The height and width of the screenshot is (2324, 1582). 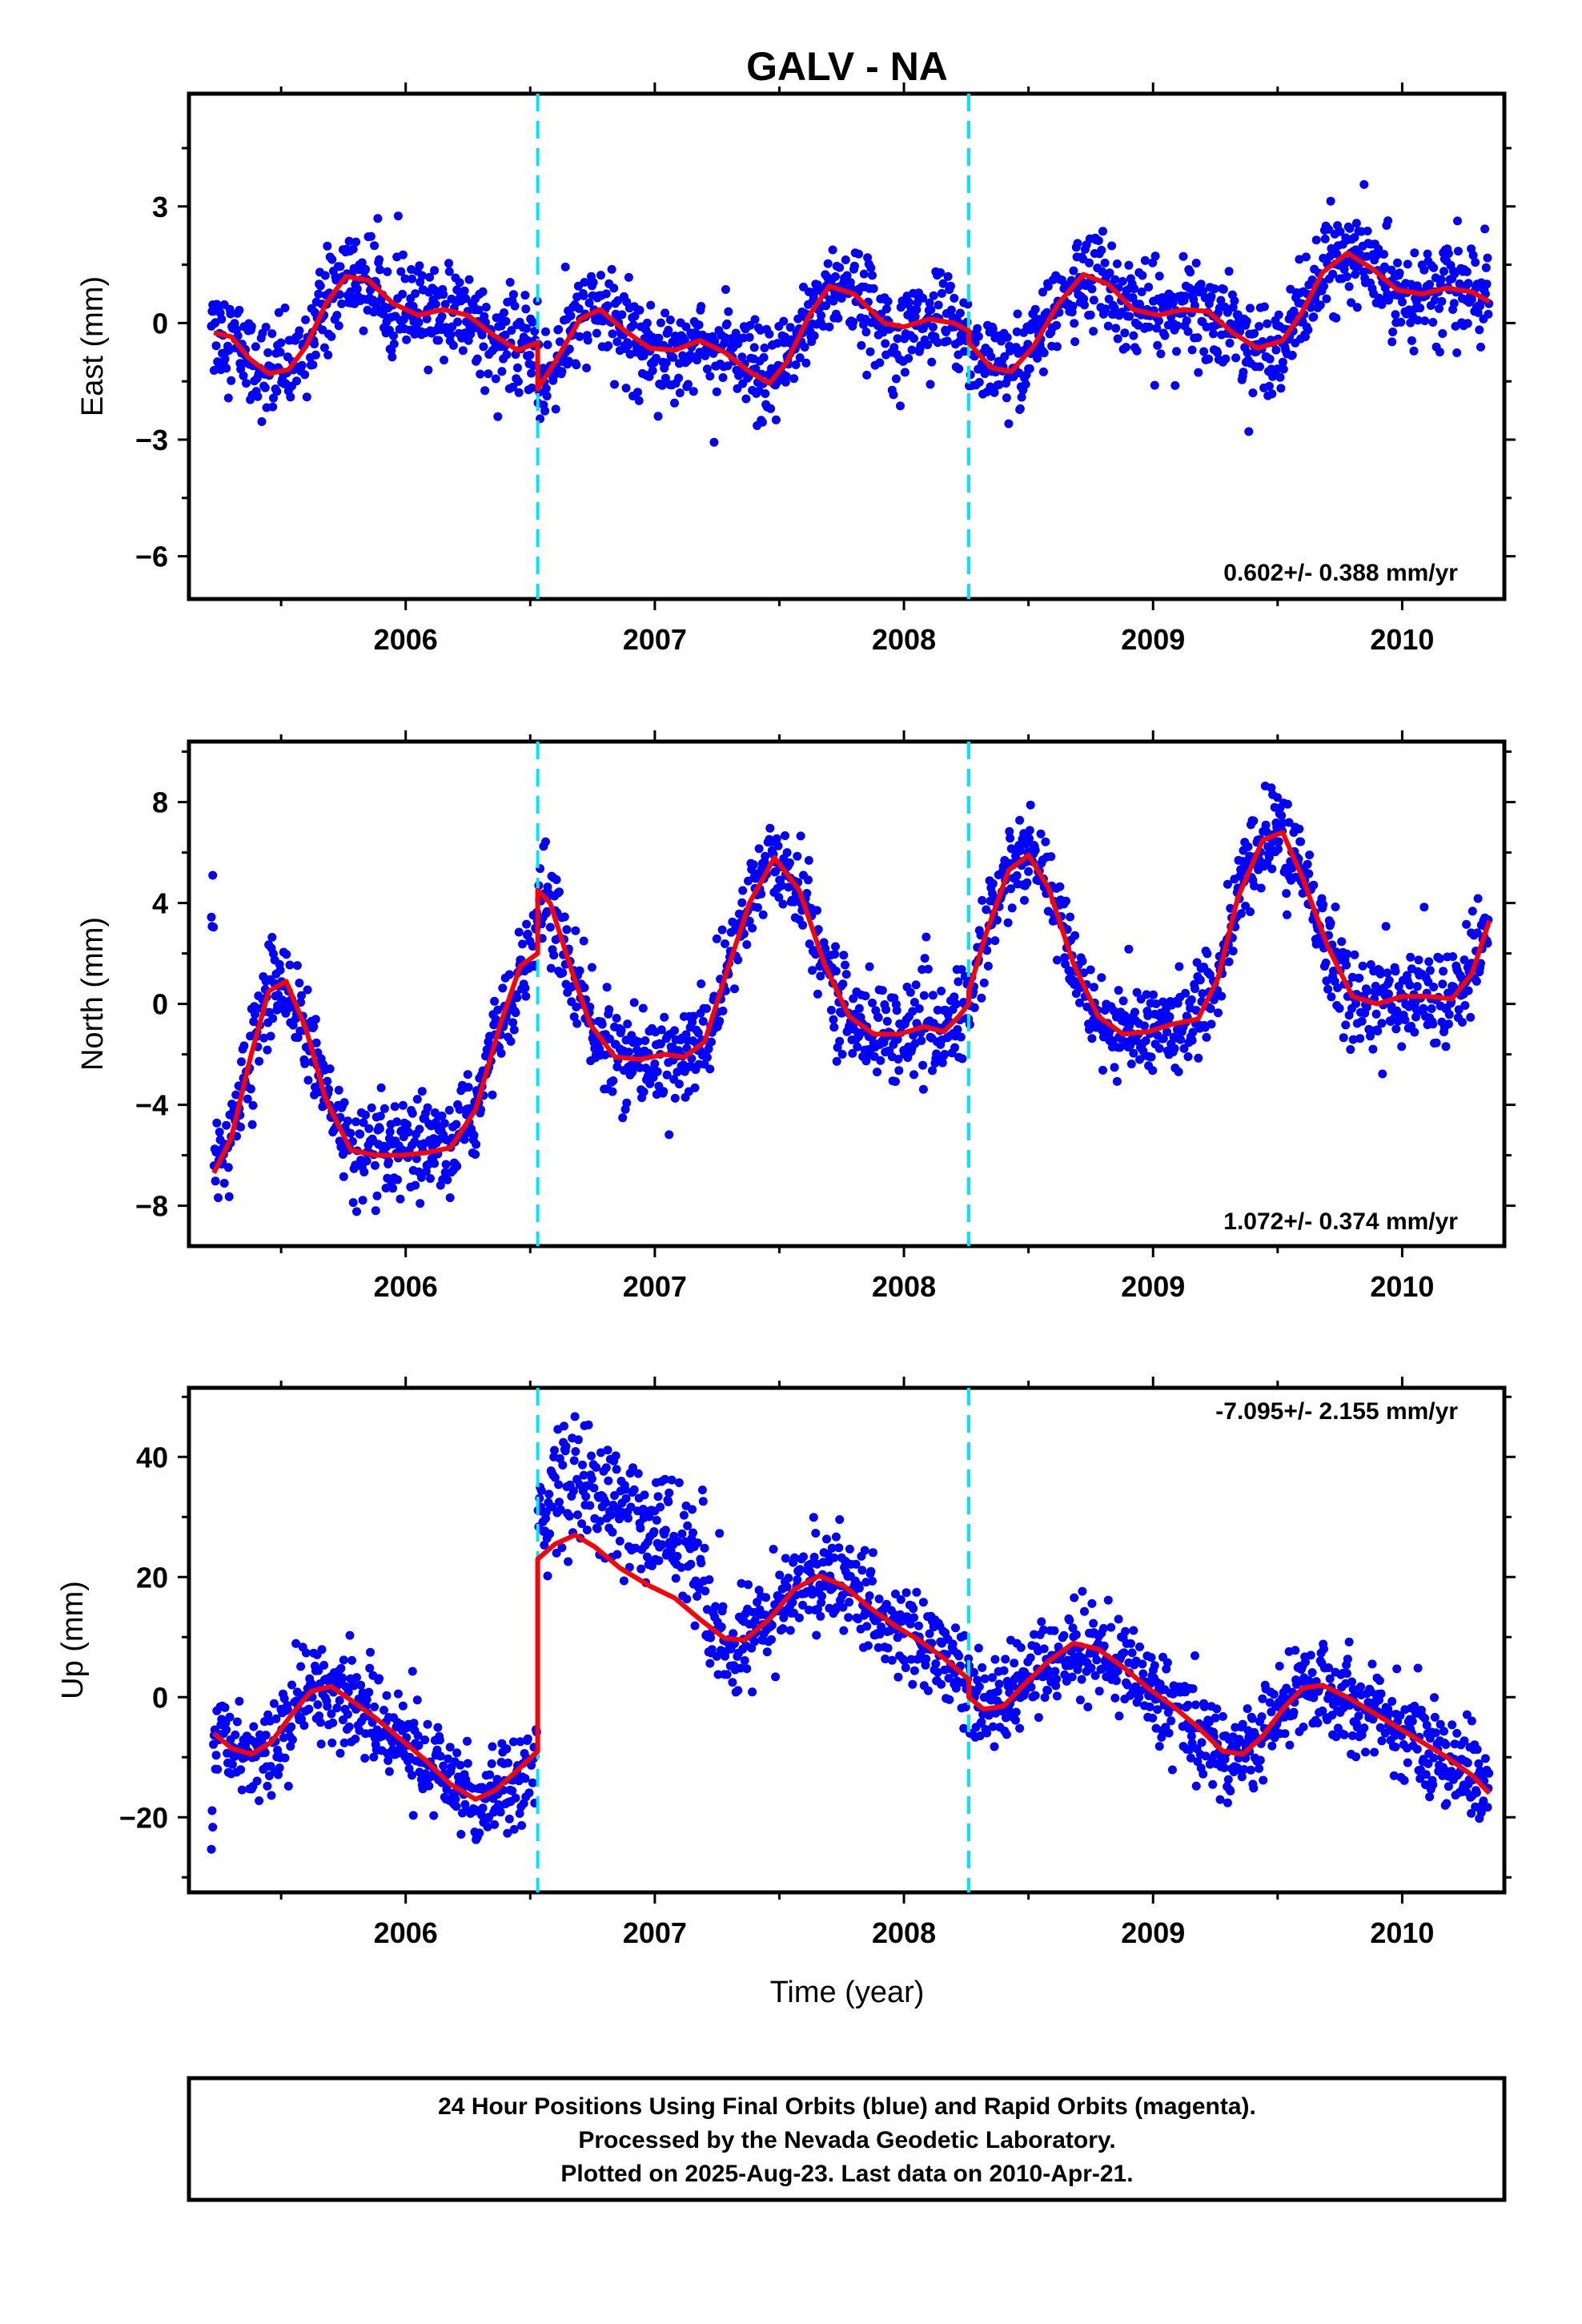 What do you see at coordinates (655, 1932) in the screenshot?
I see `x-tick-label: 2007` at bounding box center [655, 1932].